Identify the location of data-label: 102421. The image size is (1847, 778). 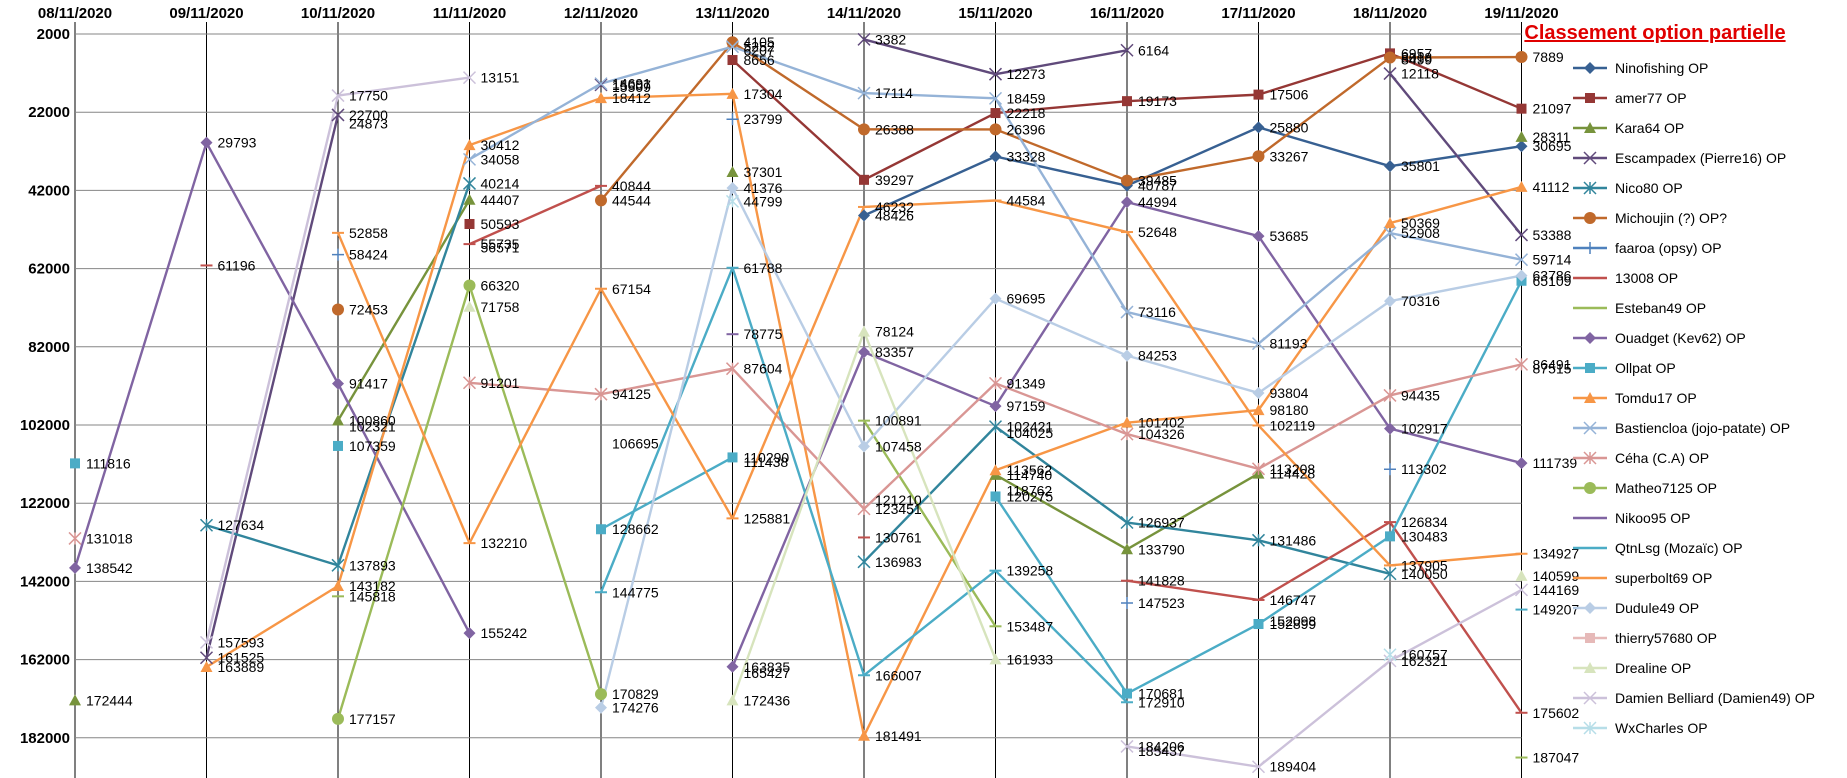
(1030, 427).